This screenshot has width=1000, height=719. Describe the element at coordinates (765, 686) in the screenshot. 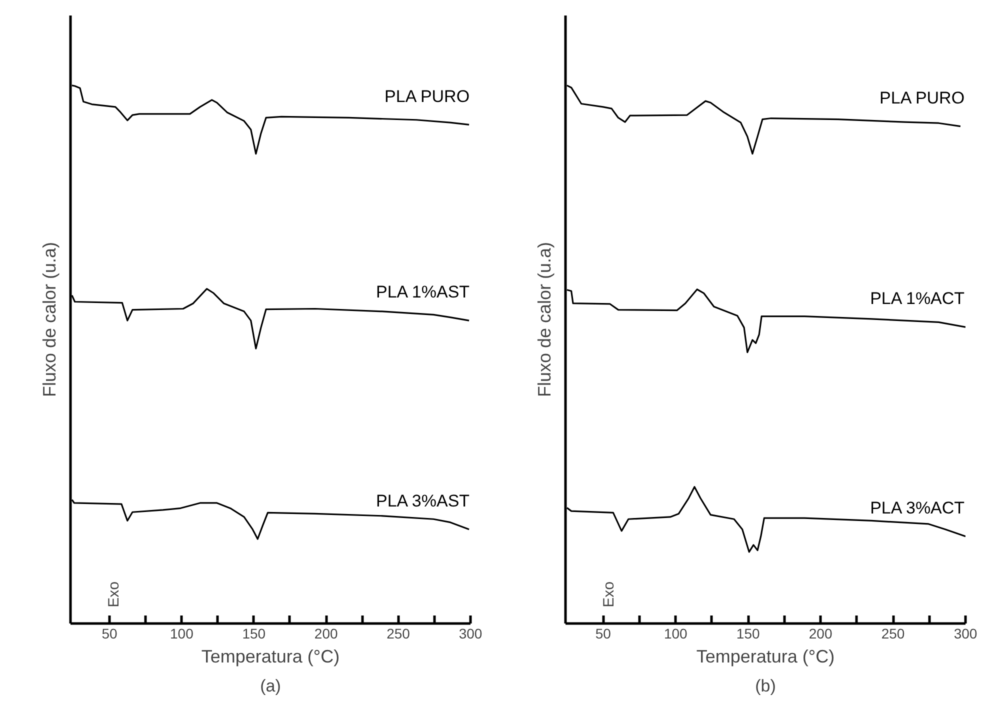

I see `text: (b)` at that location.